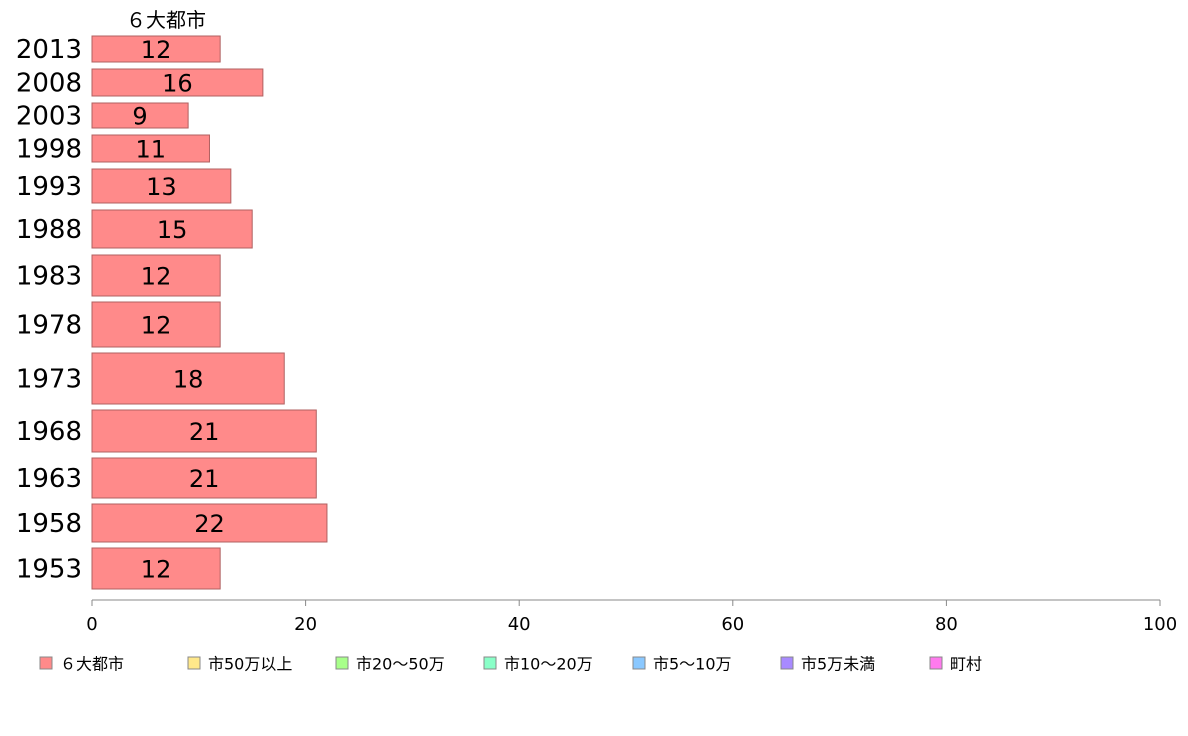  Describe the element at coordinates (92, 664) in the screenshot. I see `legend-label: ６大都市` at that location.